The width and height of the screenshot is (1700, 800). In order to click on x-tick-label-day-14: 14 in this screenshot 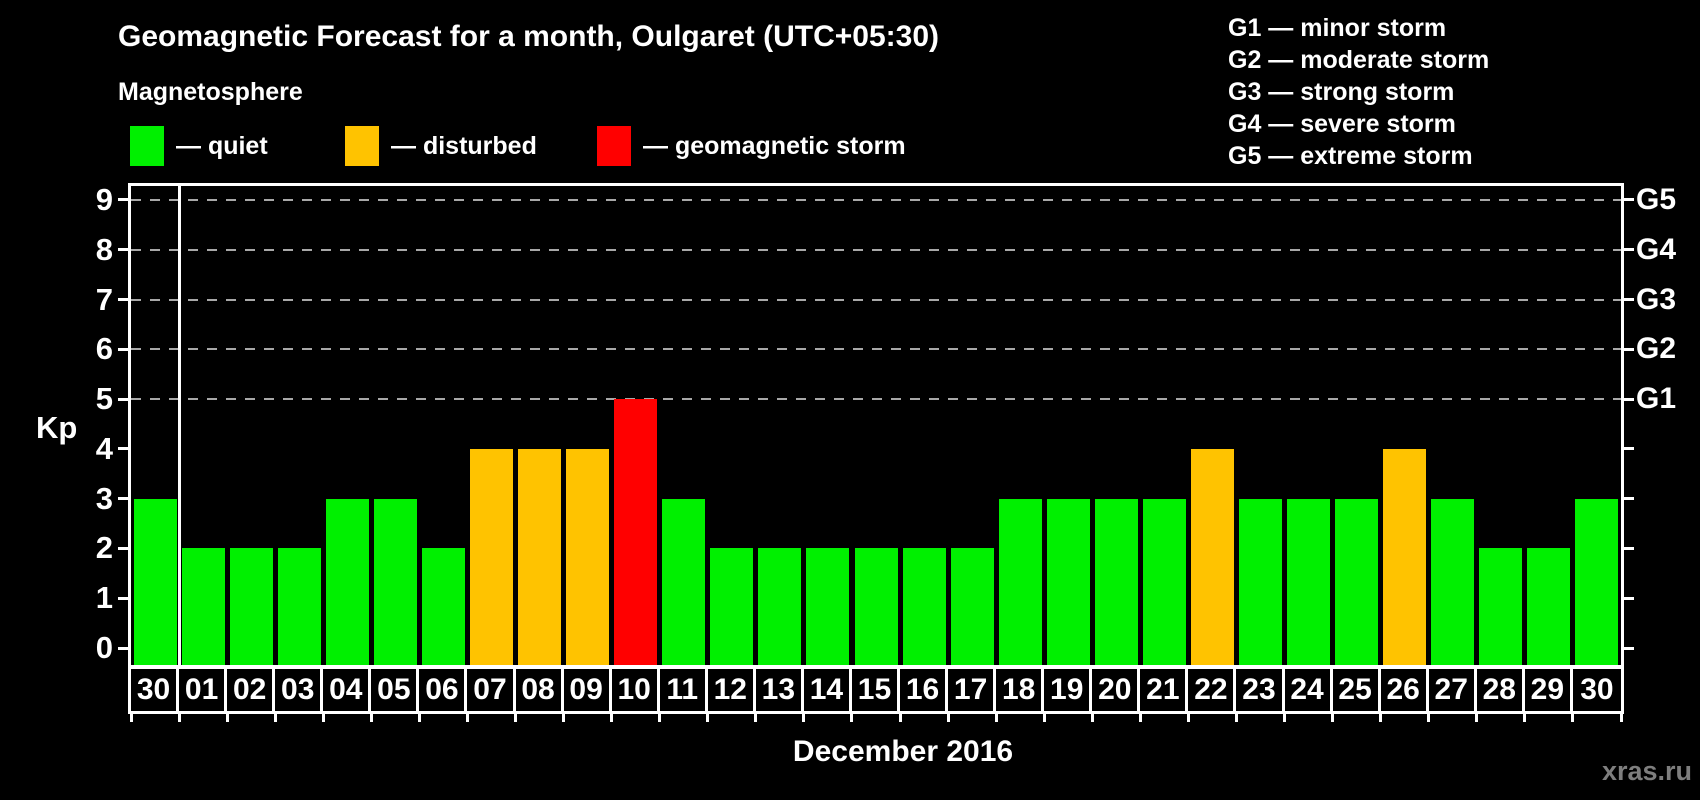, I will do `click(828, 690)`.